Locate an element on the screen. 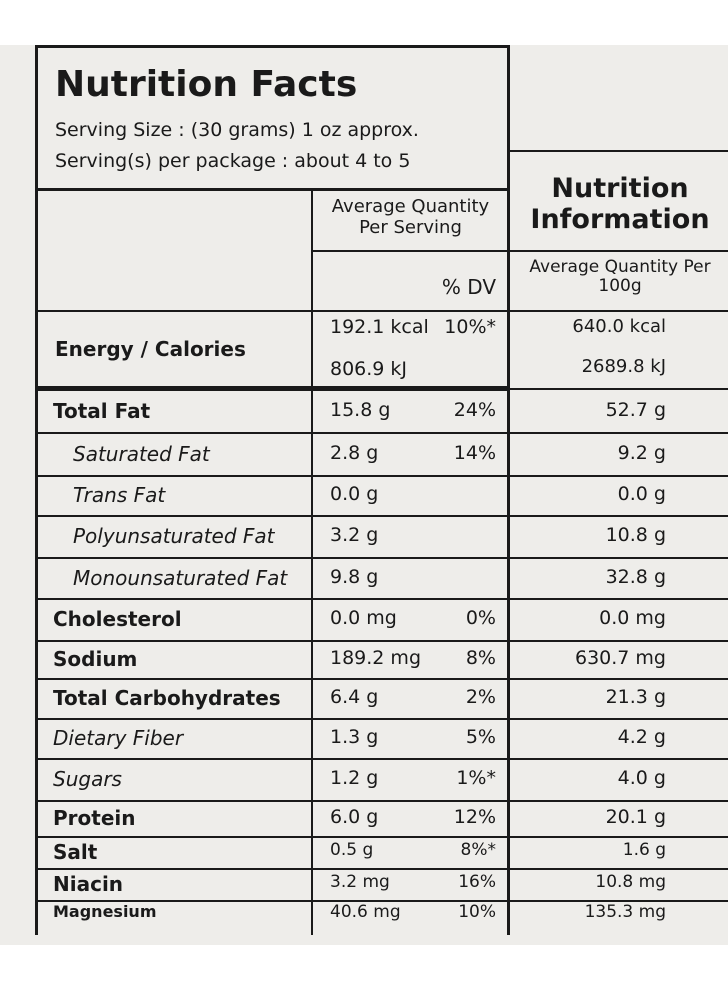 This screenshot has width=728, height=993. nutrient-name: Polyunsaturated Fat is located at coordinates (174, 536).